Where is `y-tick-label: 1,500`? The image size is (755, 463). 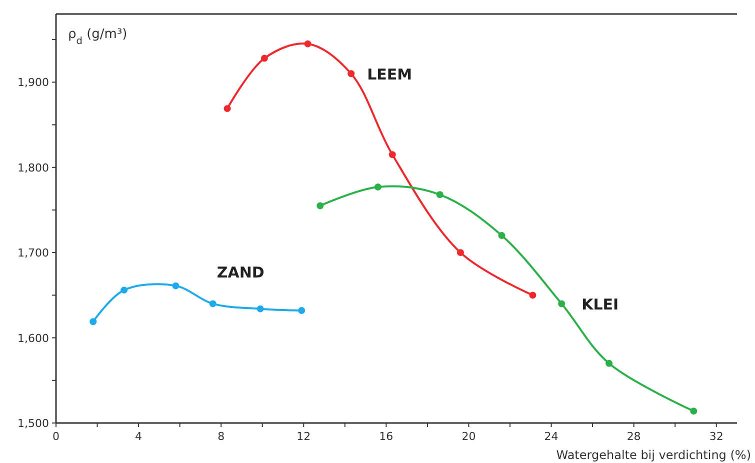
y-tick-label: 1,500 is located at coordinates (33, 423).